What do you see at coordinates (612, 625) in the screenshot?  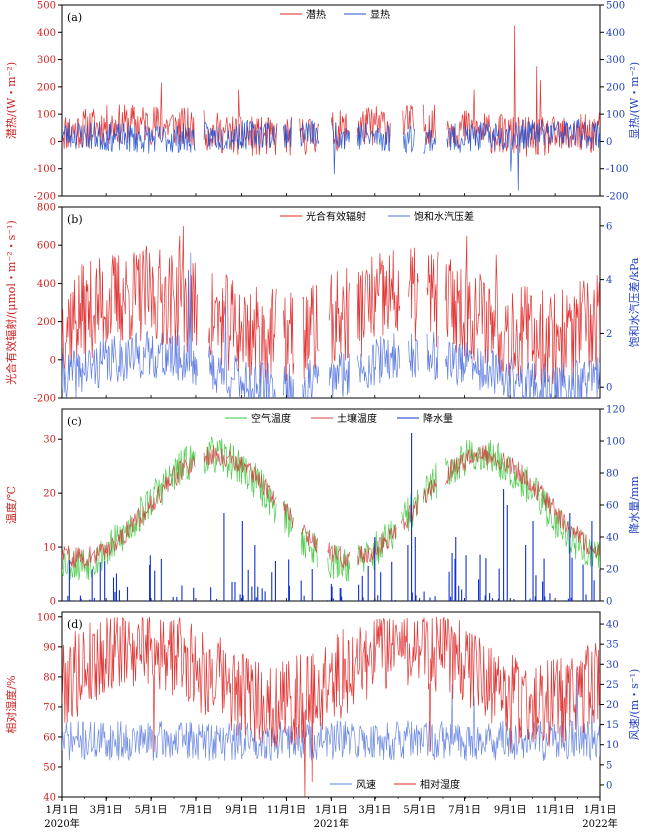 I see `right-tick-label: 40` at bounding box center [612, 625].